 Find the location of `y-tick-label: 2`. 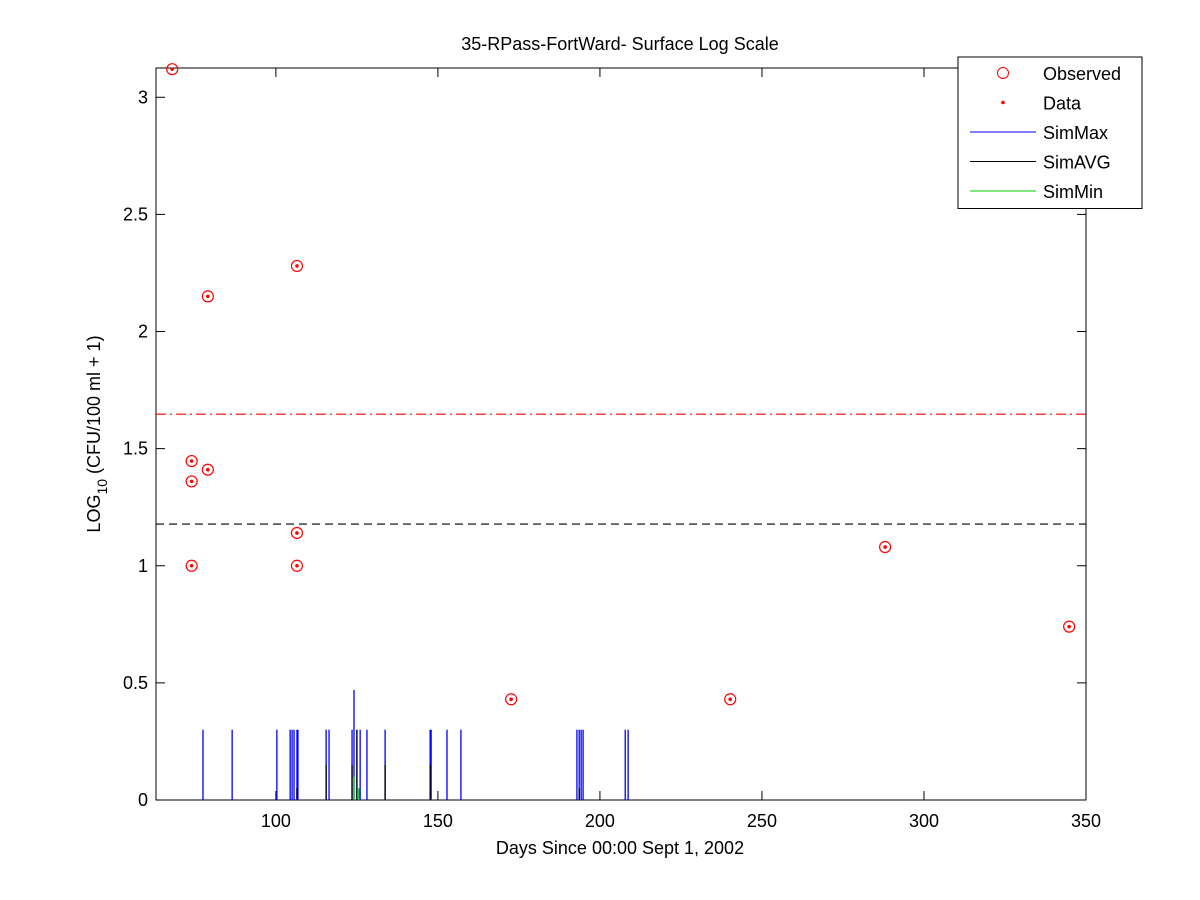

y-tick-label: 2 is located at coordinates (143, 332).